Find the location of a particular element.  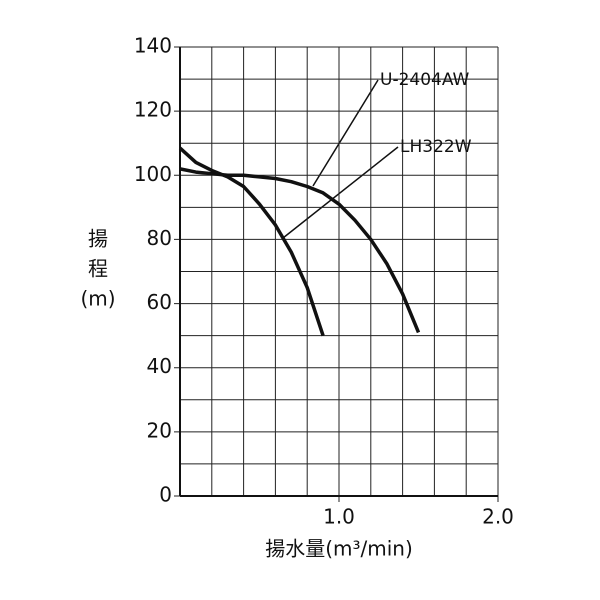

x-axis-label: 揚水量(m³/min) is located at coordinates (339, 549).